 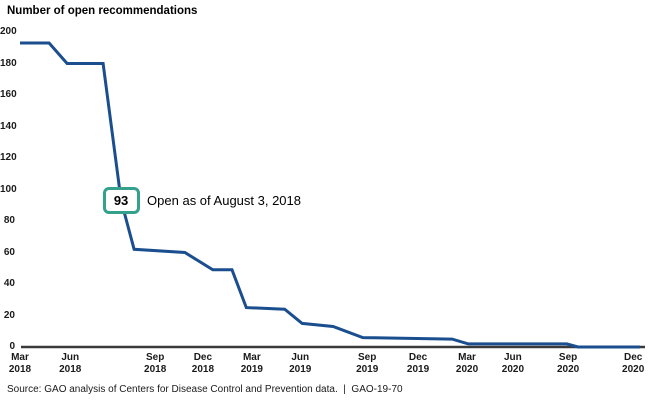 I want to click on y-axis-tick-label: 80, so click(x=9, y=220).